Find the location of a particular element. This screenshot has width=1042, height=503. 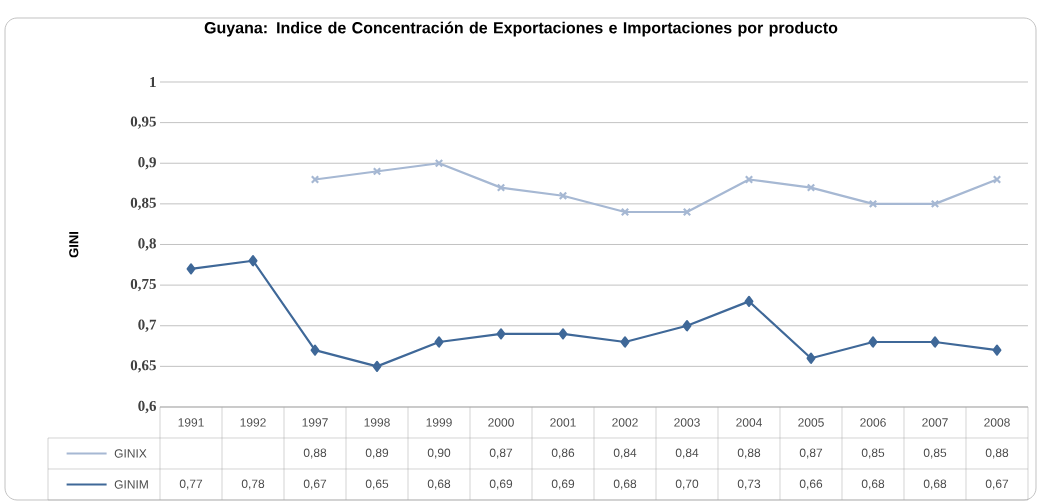

x-tick-label: 2000 is located at coordinates (501, 422).